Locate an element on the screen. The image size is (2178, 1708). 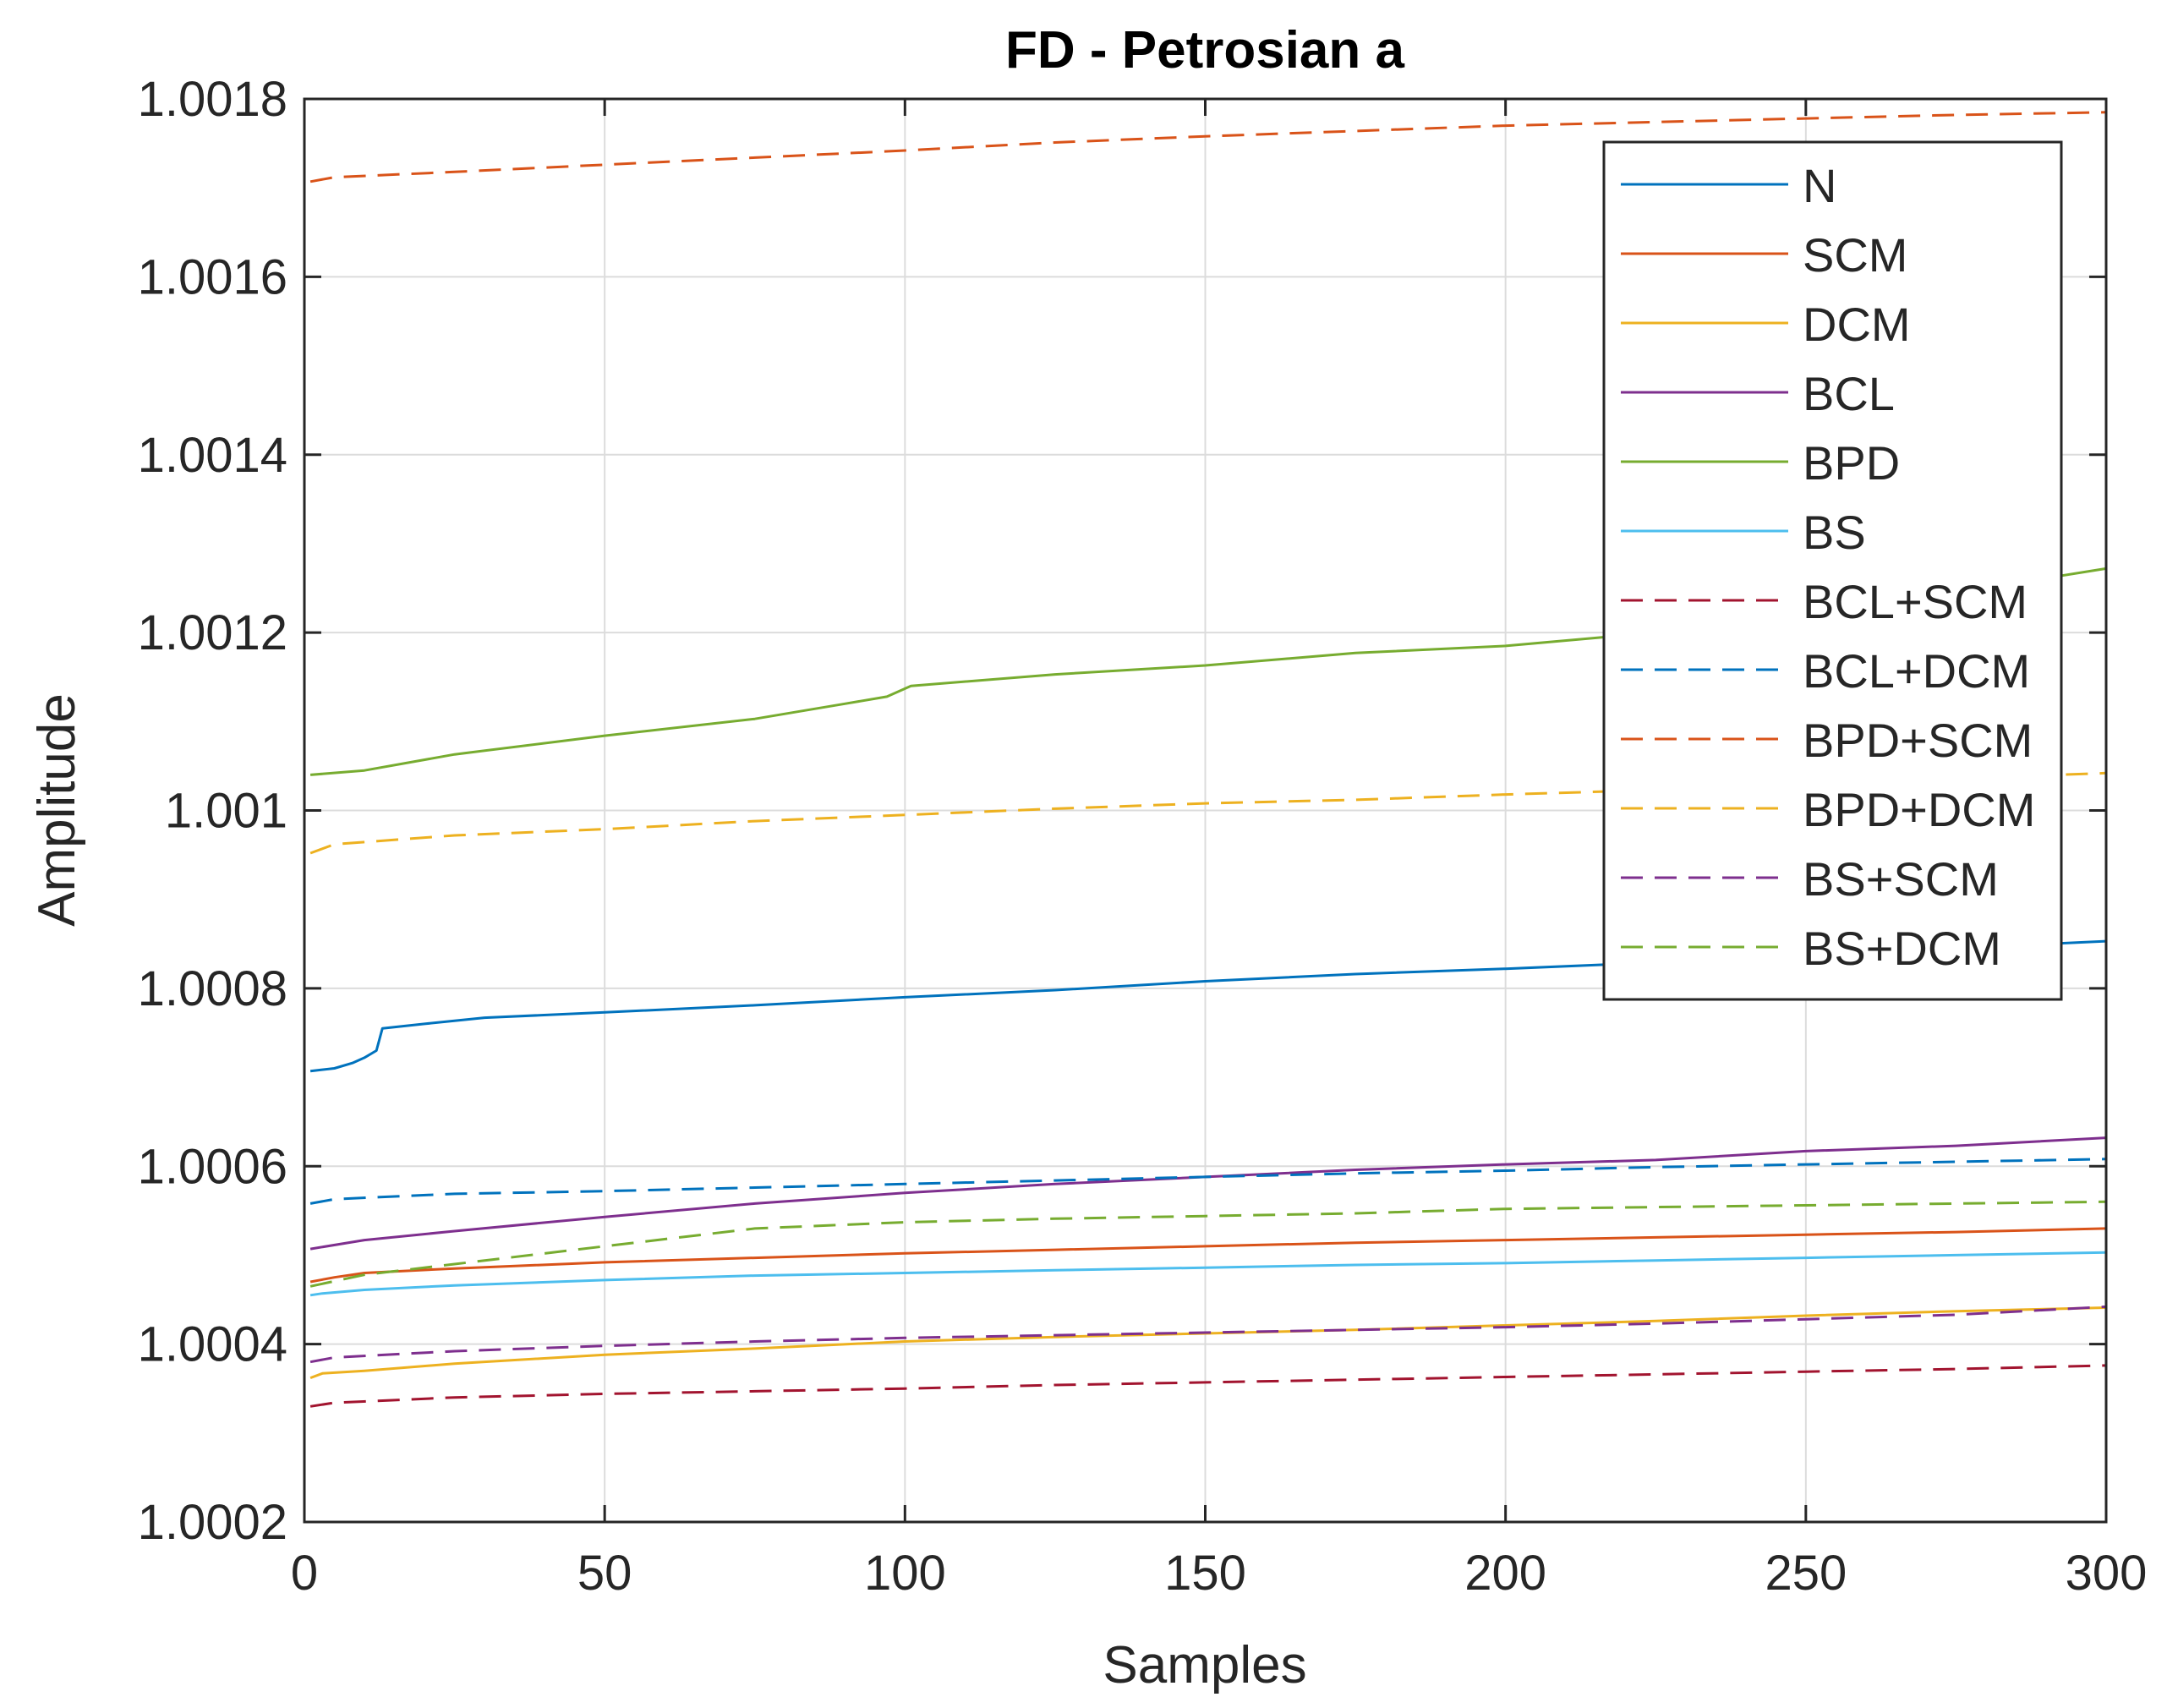
y-tick-label: 1.0012 is located at coordinates (213, 632).